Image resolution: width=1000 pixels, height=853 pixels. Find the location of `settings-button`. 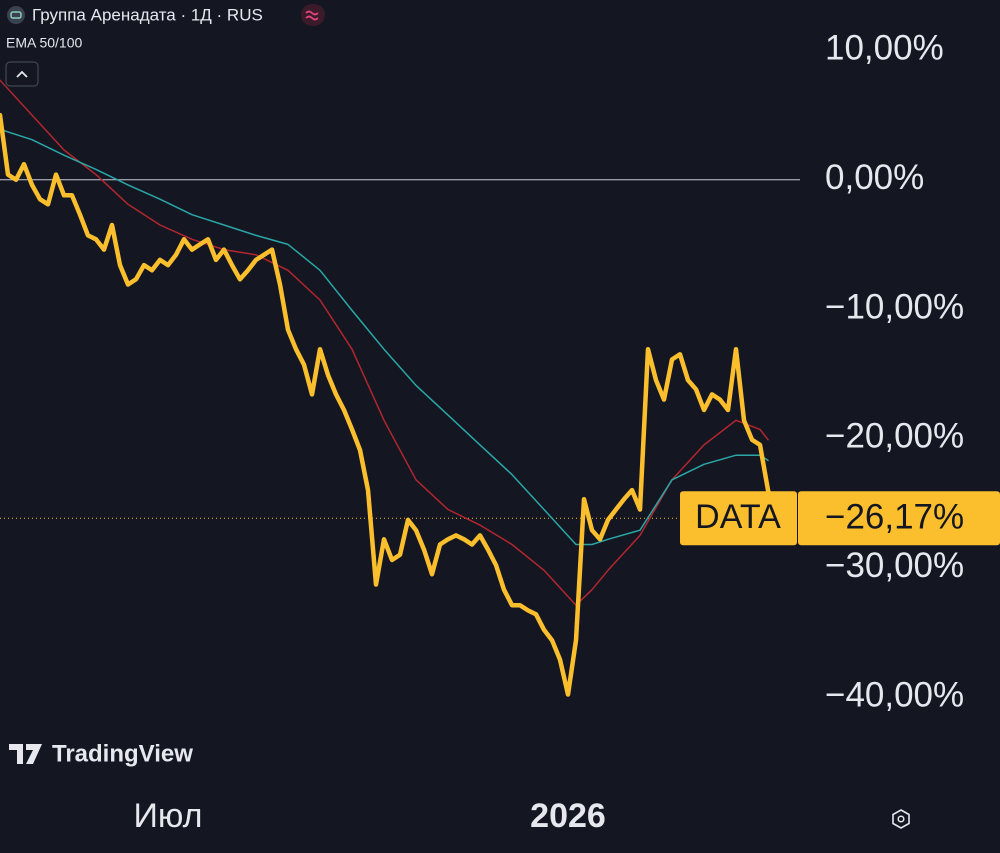

settings-button is located at coordinates (901, 819).